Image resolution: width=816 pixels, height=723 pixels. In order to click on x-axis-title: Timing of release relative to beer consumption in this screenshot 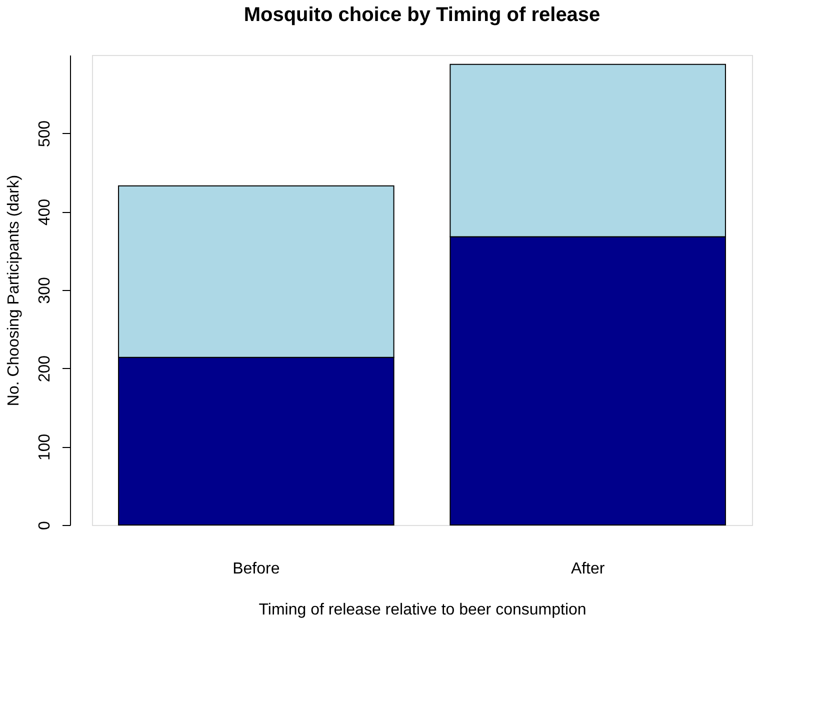, I will do `click(422, 610)`.